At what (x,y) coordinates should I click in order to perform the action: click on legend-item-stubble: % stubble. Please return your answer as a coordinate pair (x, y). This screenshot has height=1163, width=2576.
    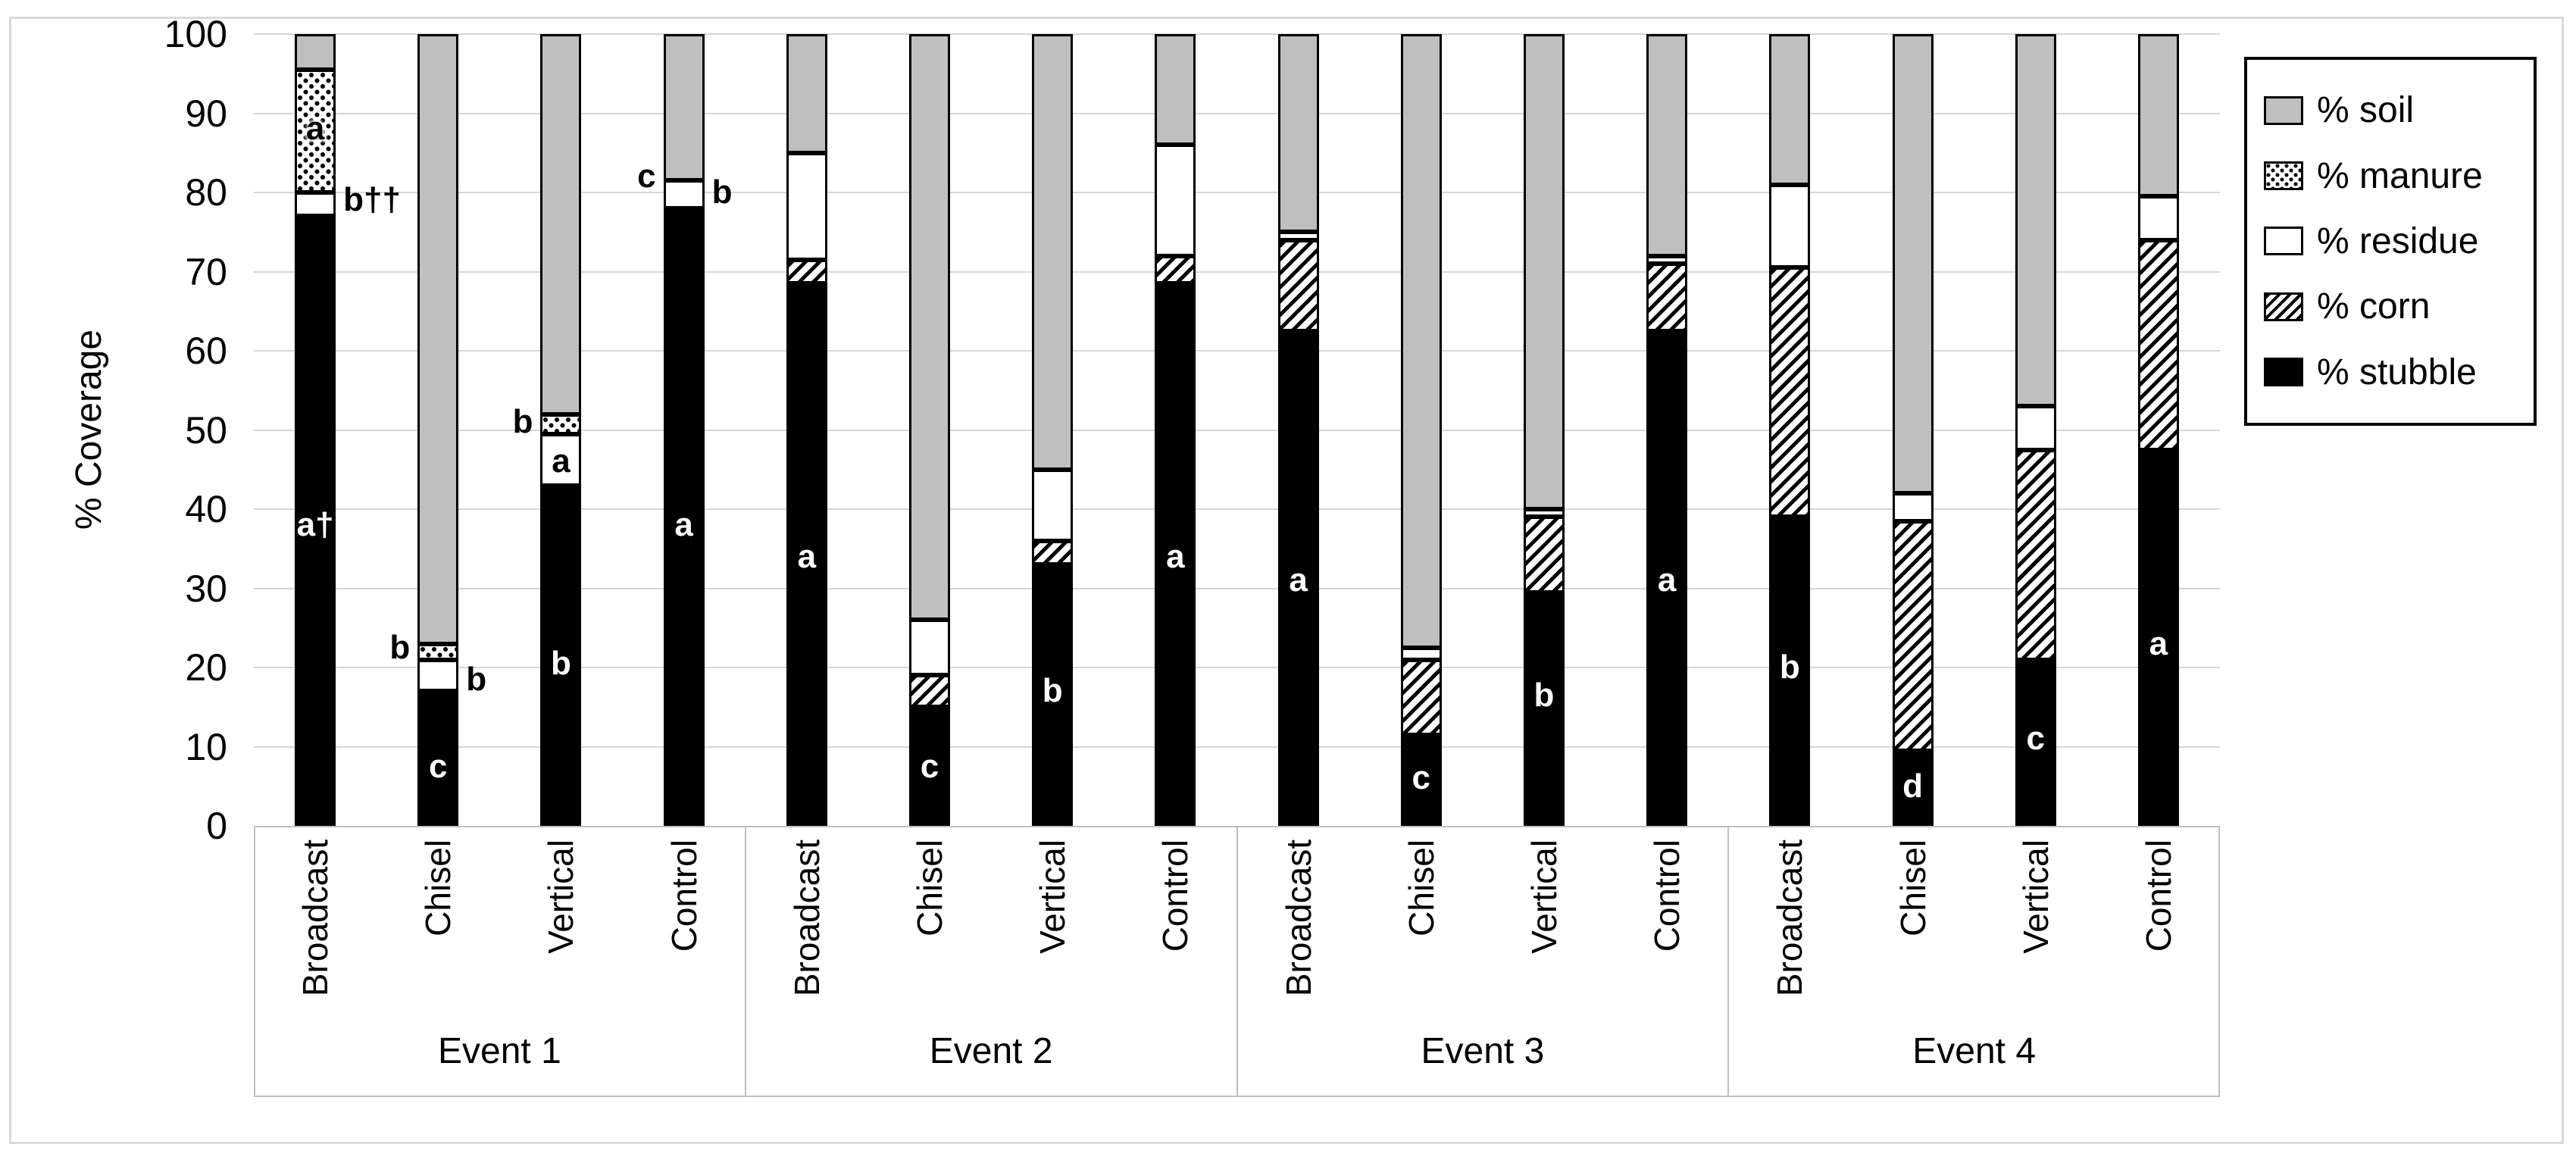
    Looking at the image, I should click on (2393, 373).